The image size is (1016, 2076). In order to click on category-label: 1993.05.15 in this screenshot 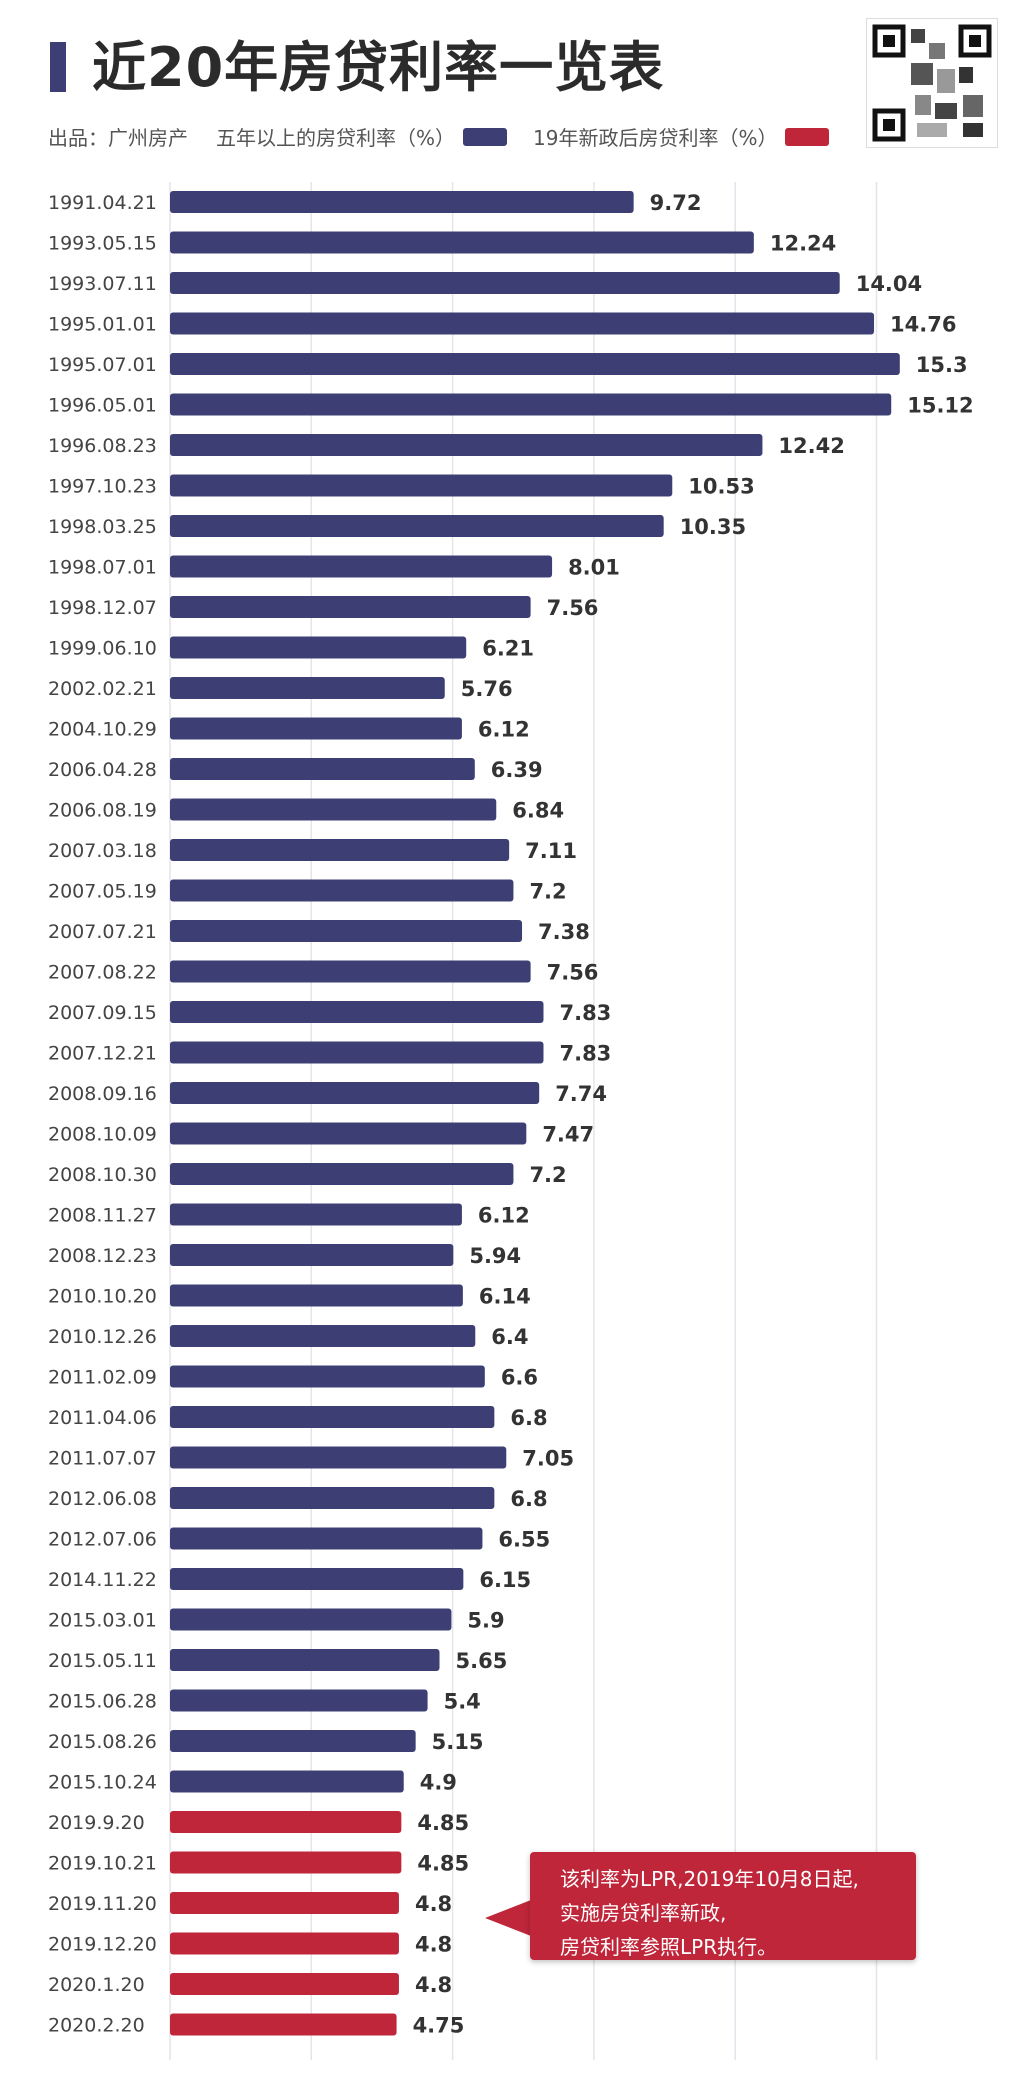, I will do `click(102, 244)`.